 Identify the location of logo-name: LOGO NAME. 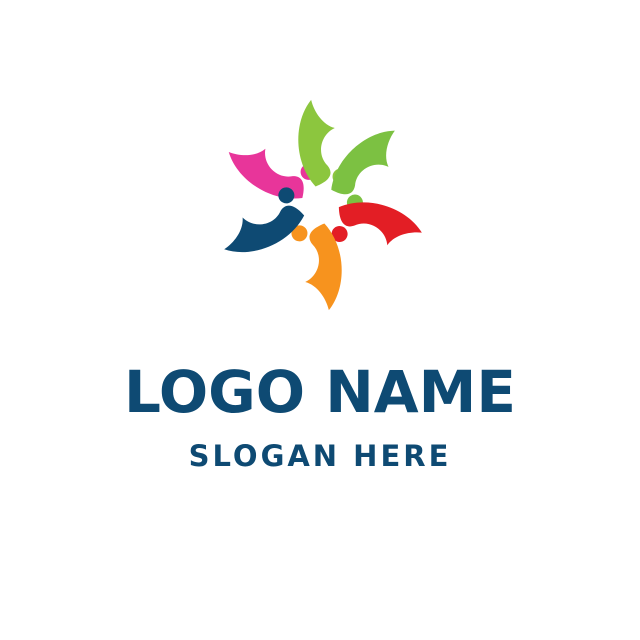
(320, 392).